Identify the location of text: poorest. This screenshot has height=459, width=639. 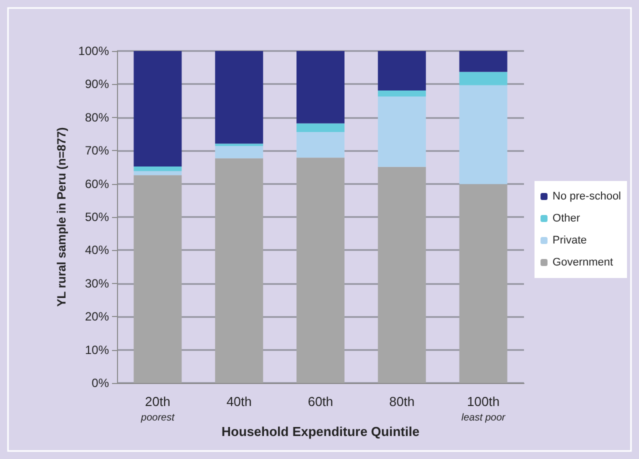
(158, 418).